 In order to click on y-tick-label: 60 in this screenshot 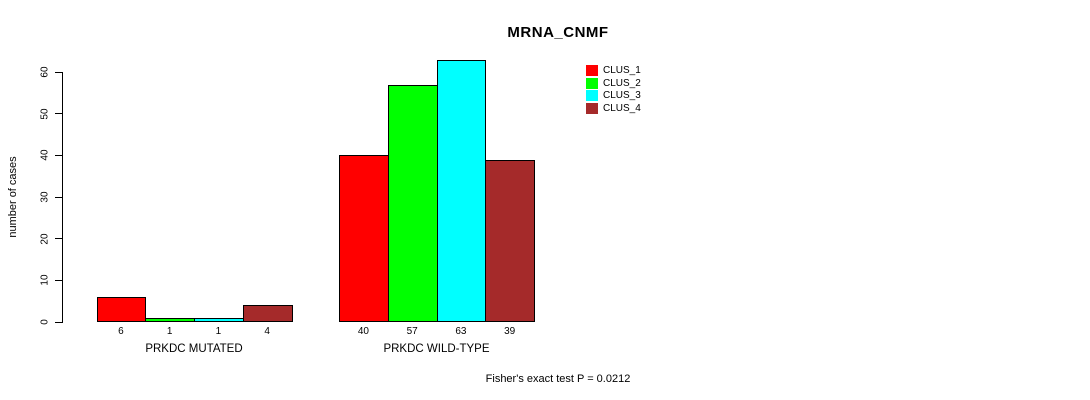, I will do `click(45, 72)`.